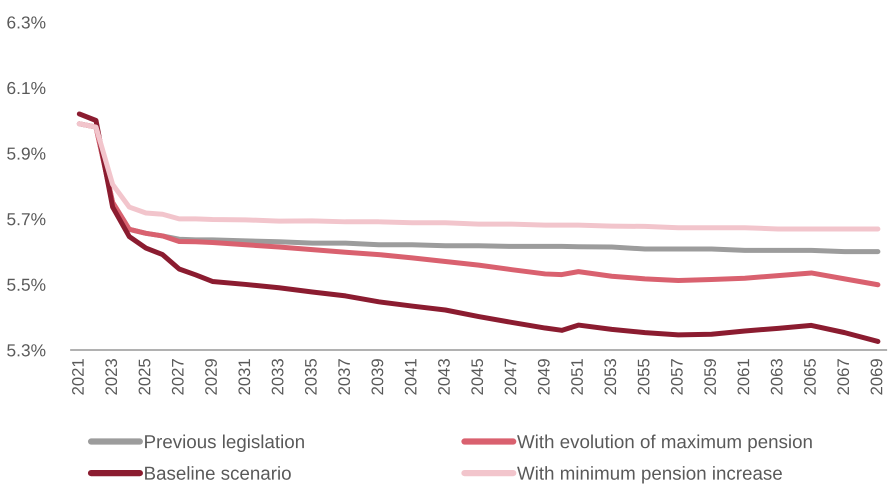 The height and width of the screenshot is (499, 888). I want to click on x-tick-label: 2055, so click(644, 377).